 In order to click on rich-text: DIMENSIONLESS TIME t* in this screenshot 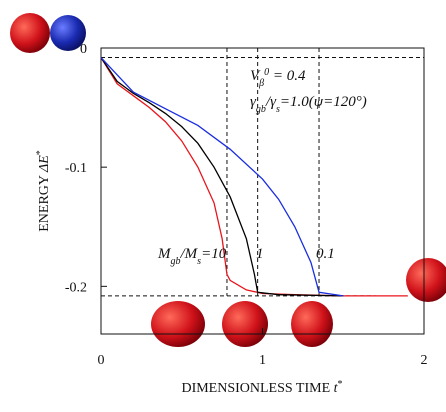, I will do `click(261, 388)`.